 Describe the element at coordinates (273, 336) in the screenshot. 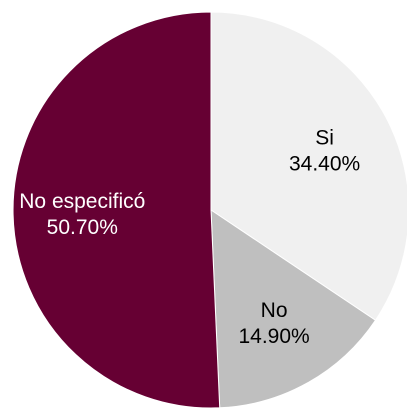

I see `pie-slice-value-1: 14.90%` at that location.